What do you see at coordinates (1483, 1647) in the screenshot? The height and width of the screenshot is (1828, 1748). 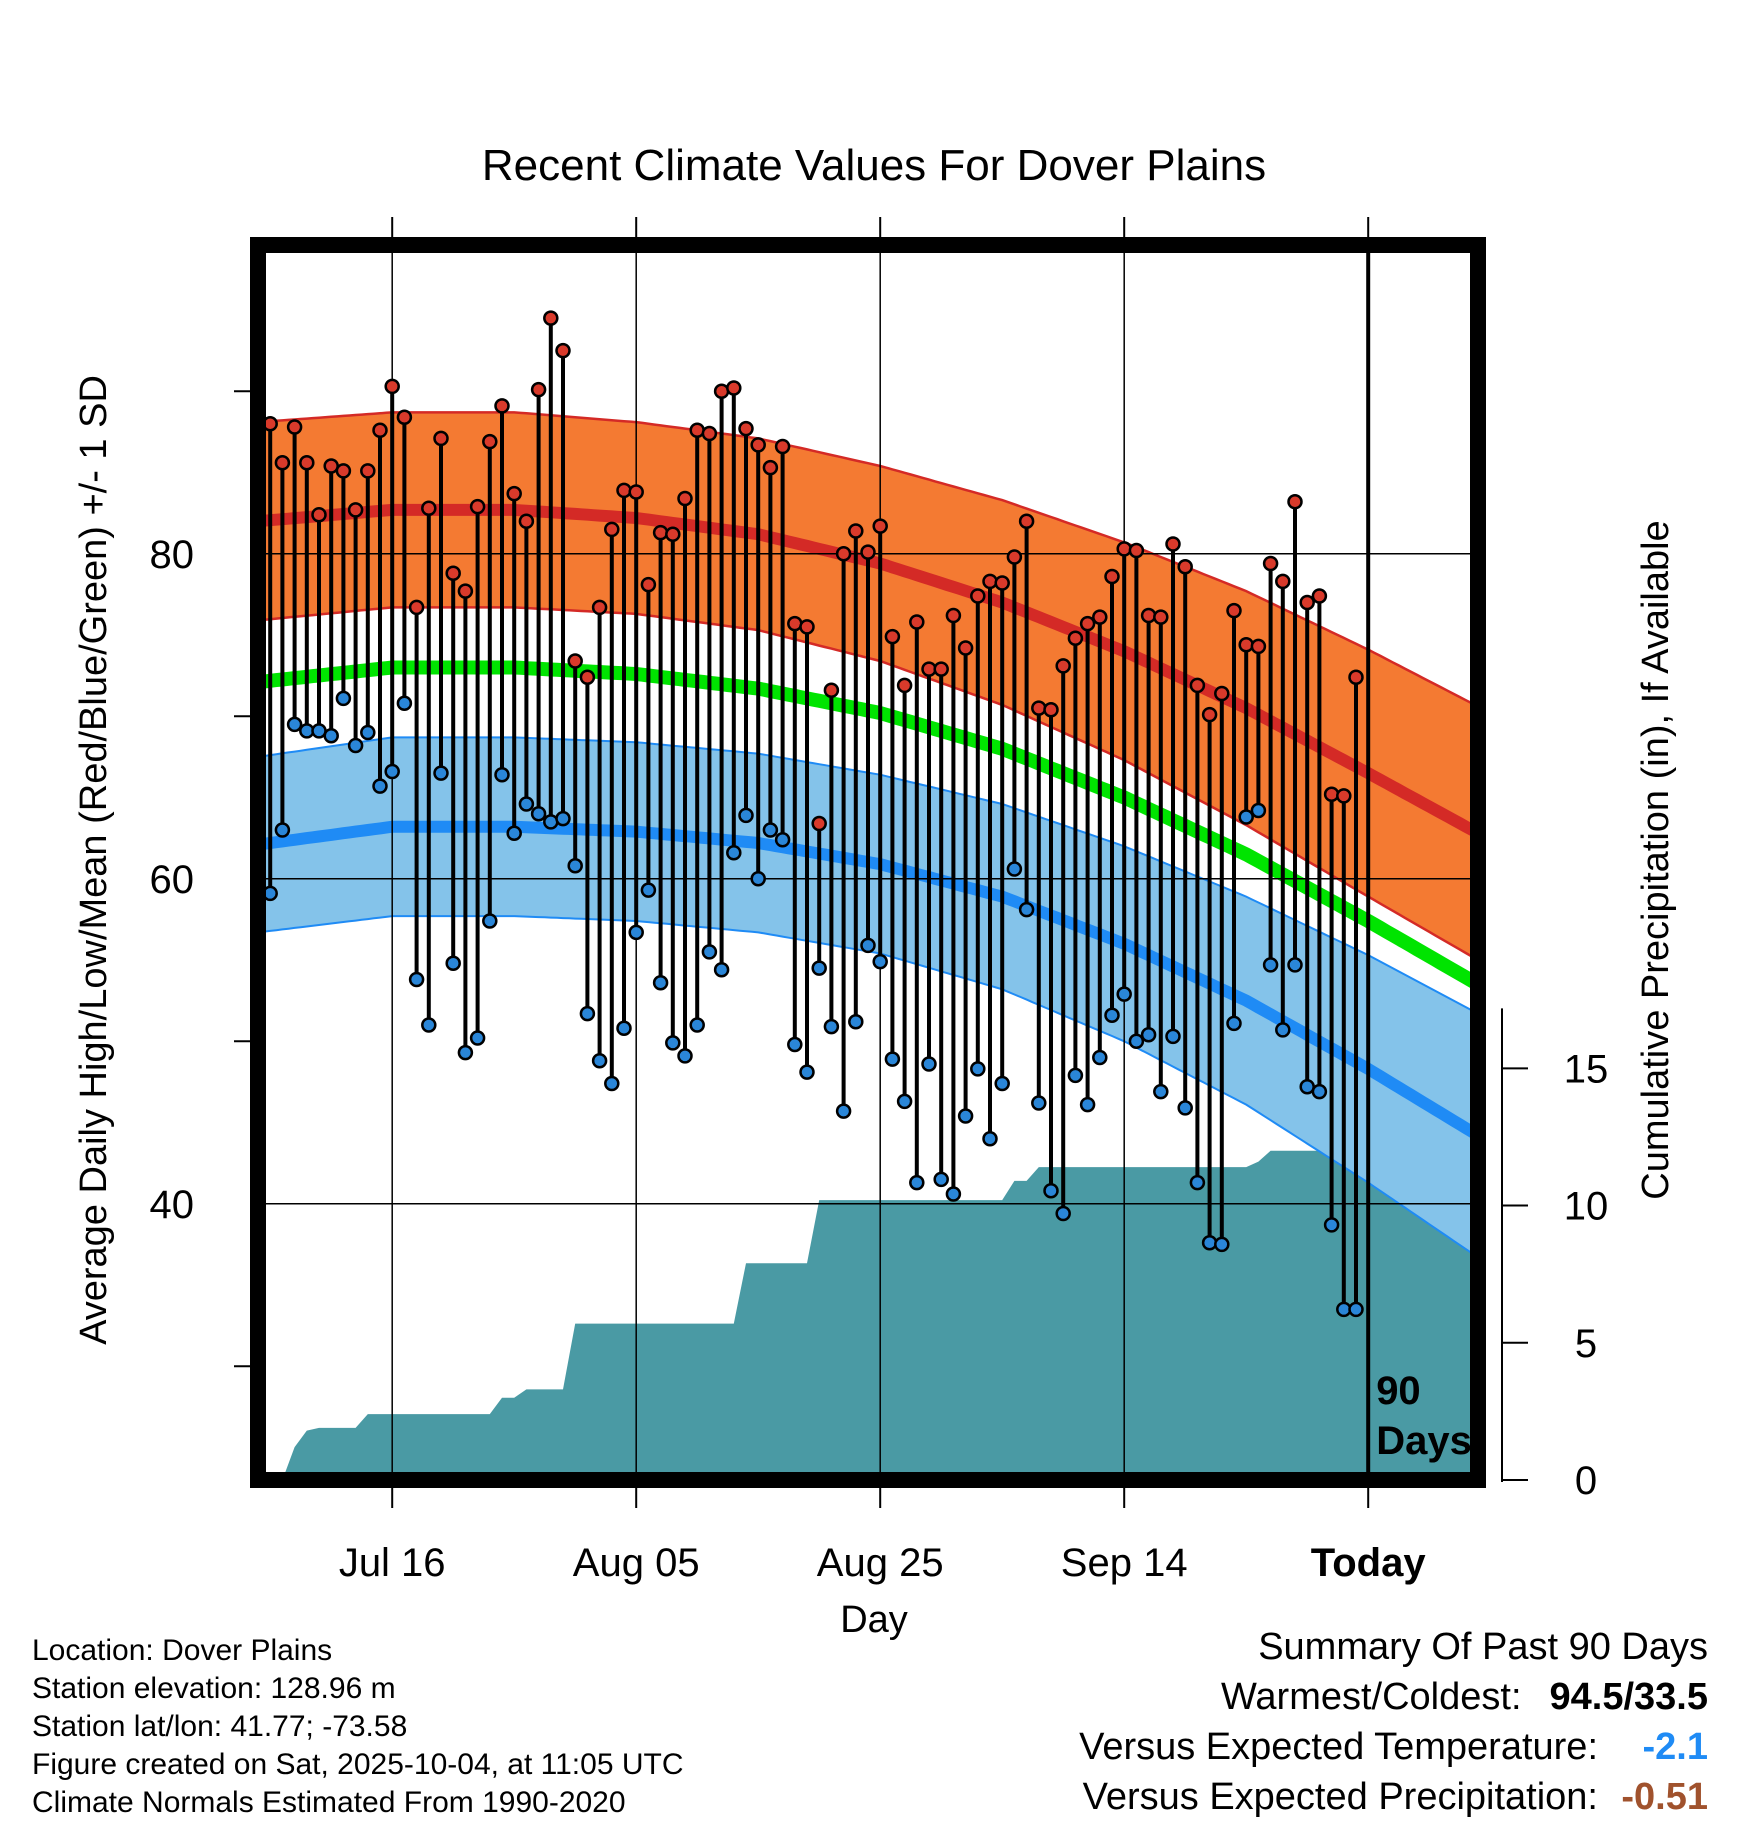 I see `summary-heading: Summary Of Past 90 Days` at bounding box center [1483, 1647].